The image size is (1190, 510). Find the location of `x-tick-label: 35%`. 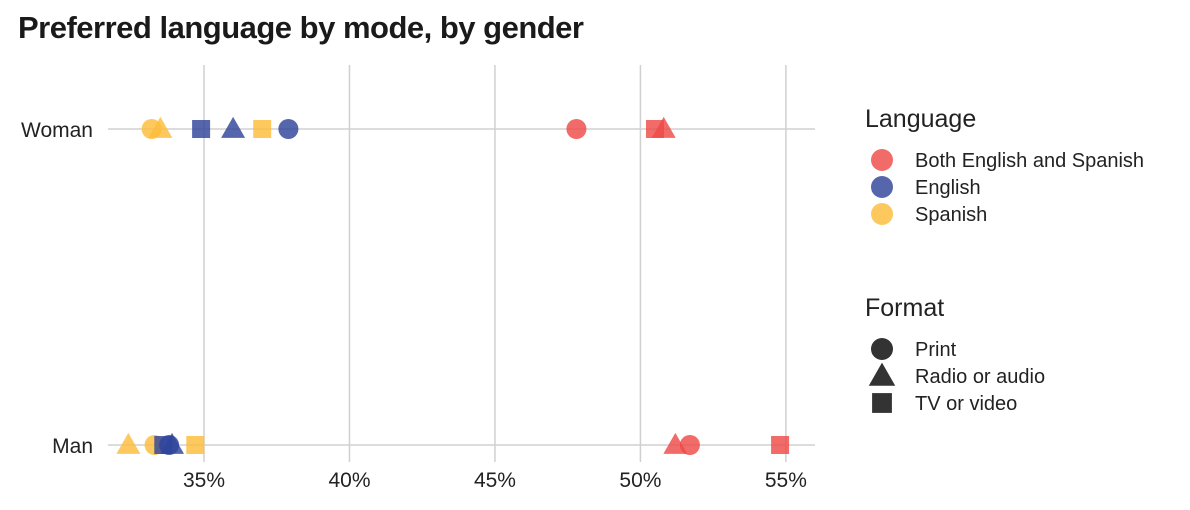

x-tick-label: 35% is located at coordinates (204, 480).